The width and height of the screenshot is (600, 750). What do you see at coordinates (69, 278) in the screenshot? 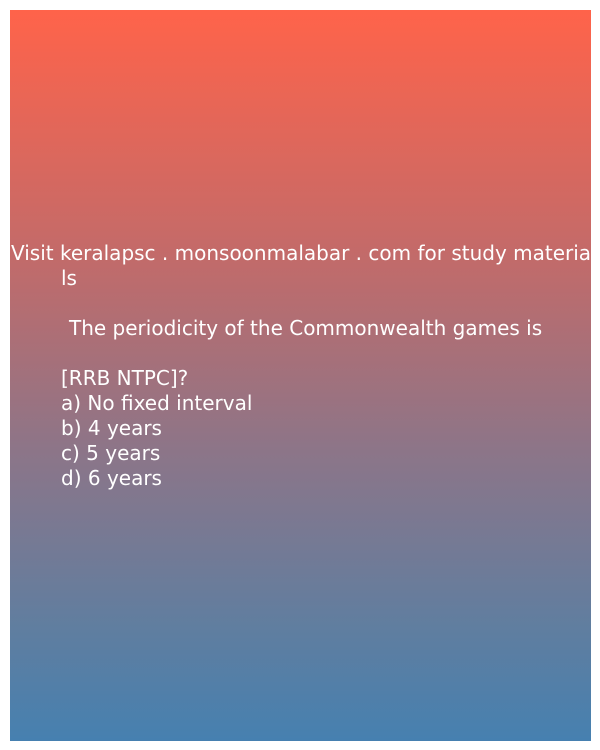
I see `promo-text-line-2: ls` at bounding box center [69, 278].